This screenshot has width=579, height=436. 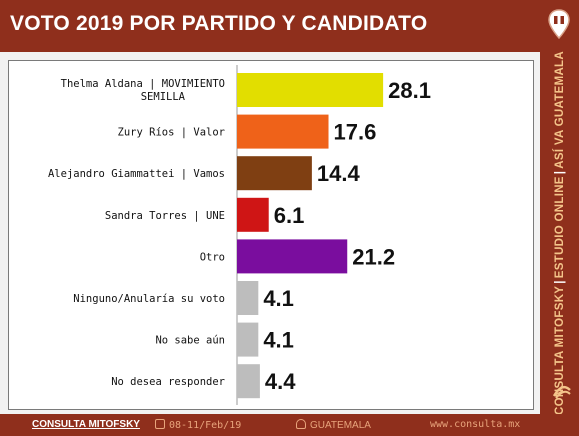 What do you see at coordinates (86, 424) in the screenshot?
I see `footer-brand: CONSULTA MITOFSKY` at bounding box center [86, 424].